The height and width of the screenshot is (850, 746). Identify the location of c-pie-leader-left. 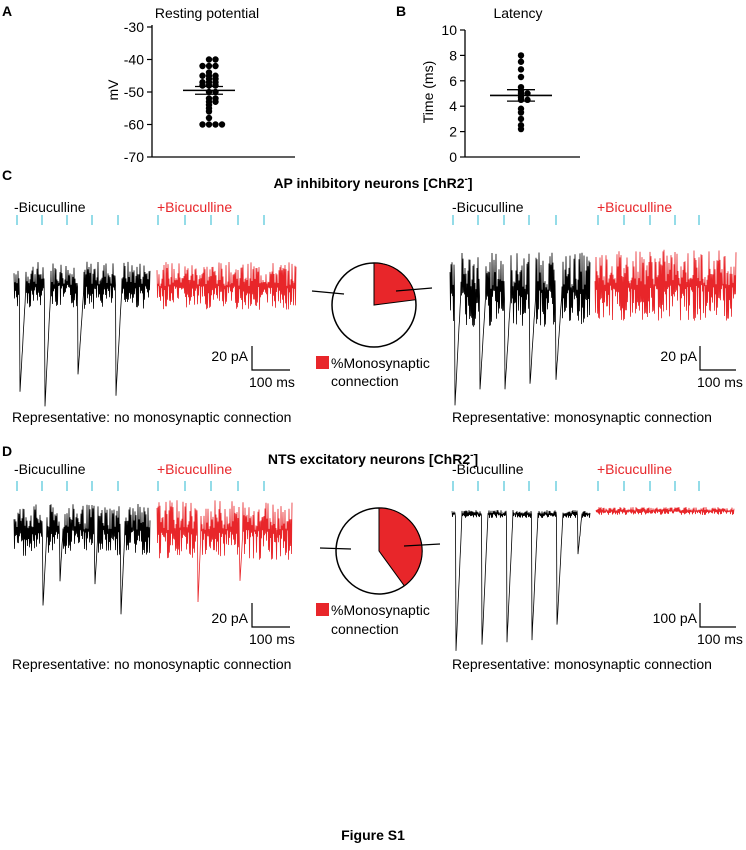
(328, 292).